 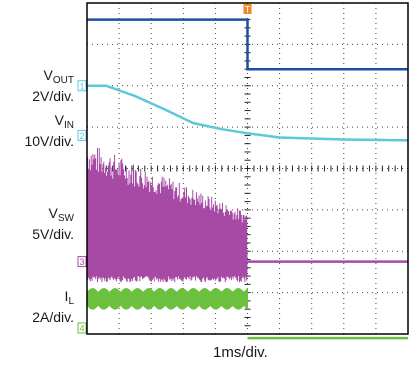 I want to click on trace-il-ripple, so click(x=167, y=298).